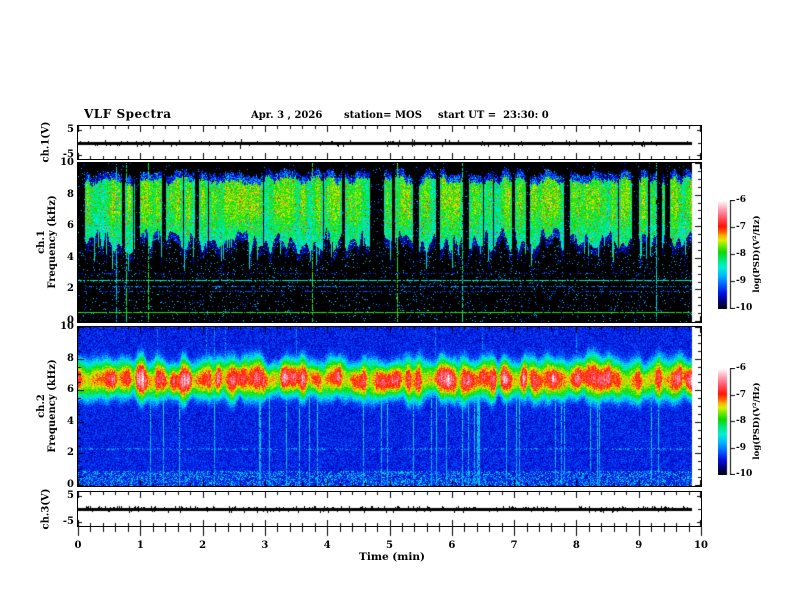 The image size is (792, 612). I want to click on colorbar-ch2-gradient-canvas, so click(727, 421).